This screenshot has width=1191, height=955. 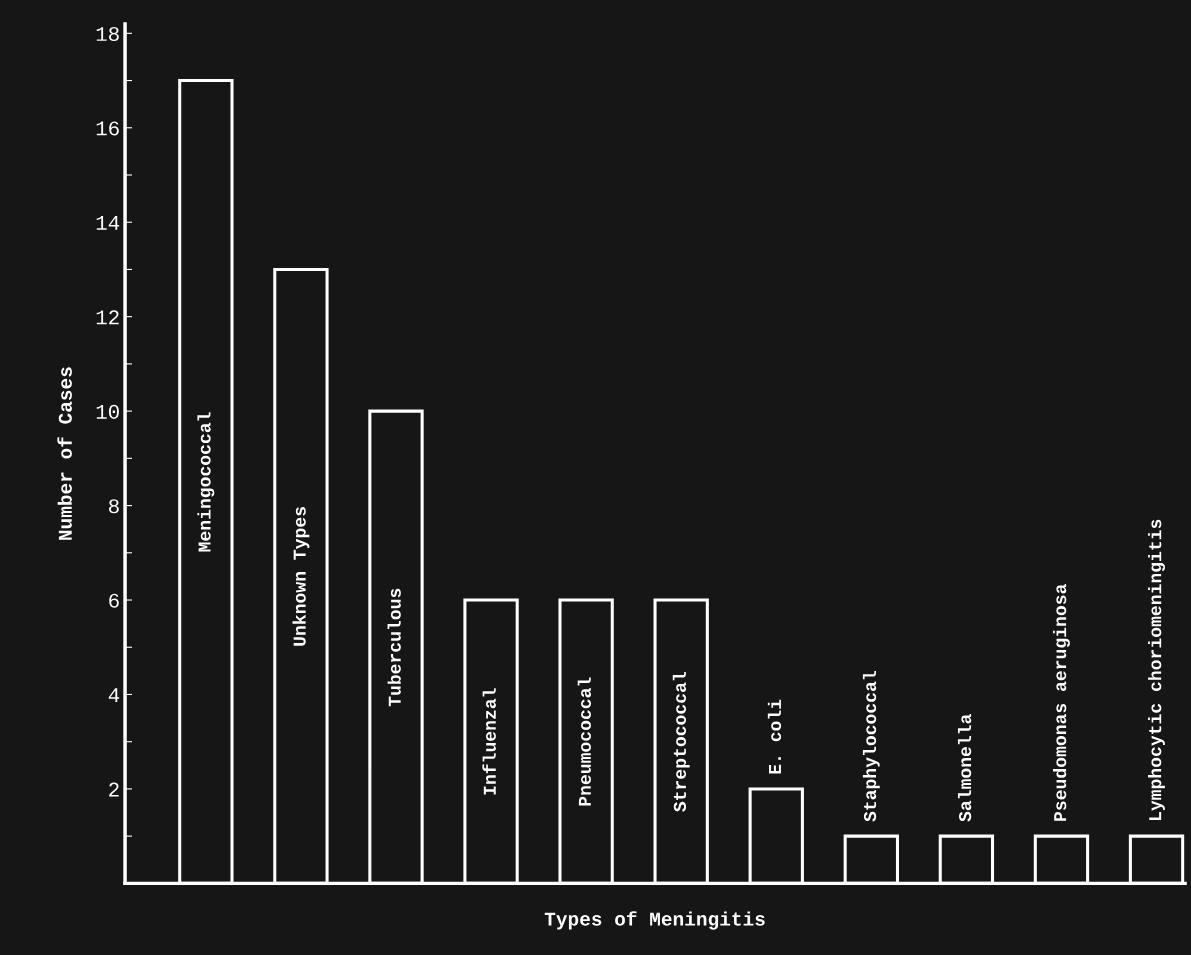 I want to click on x-tick-label: Salmonella, so click(x=964, y=768).